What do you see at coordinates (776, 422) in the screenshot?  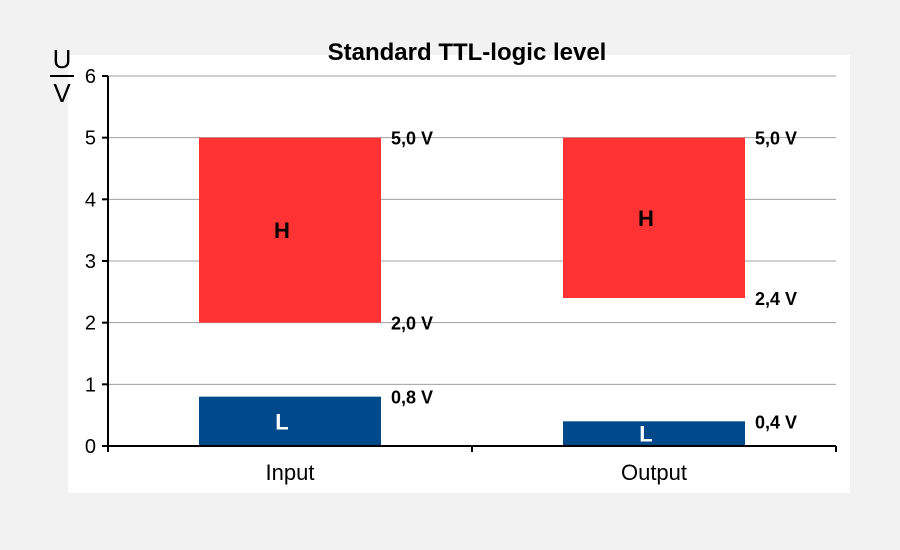 I see `bar-top-value-label: 0,4 V` at bounding box center [776, 422].